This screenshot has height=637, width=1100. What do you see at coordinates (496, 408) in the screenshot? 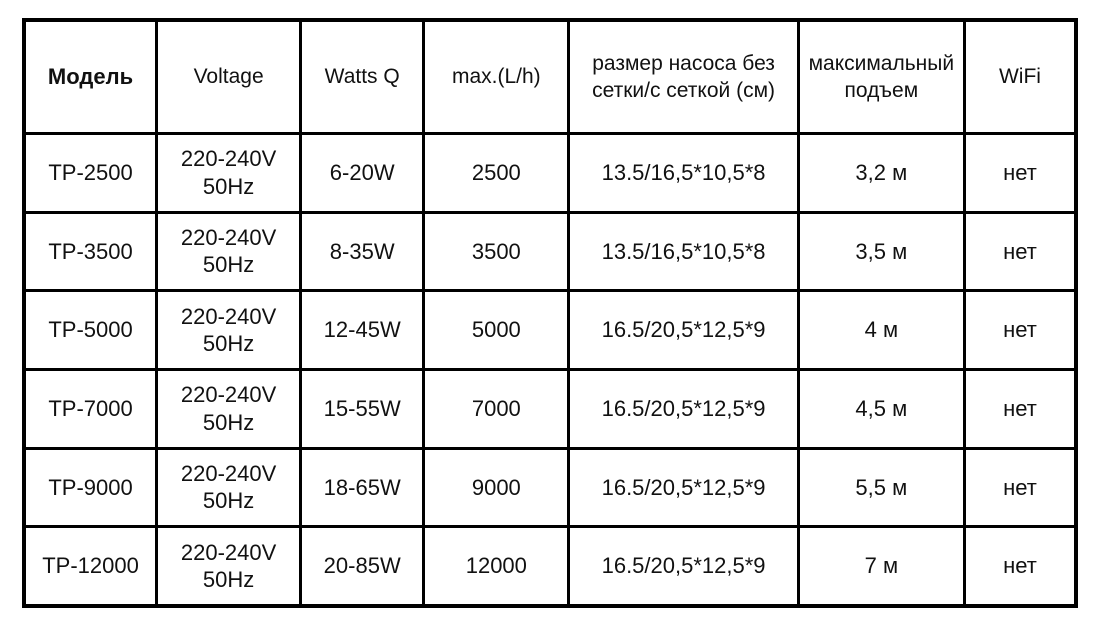
I see `table-cell: 7000` at bounding box center [496, 408].